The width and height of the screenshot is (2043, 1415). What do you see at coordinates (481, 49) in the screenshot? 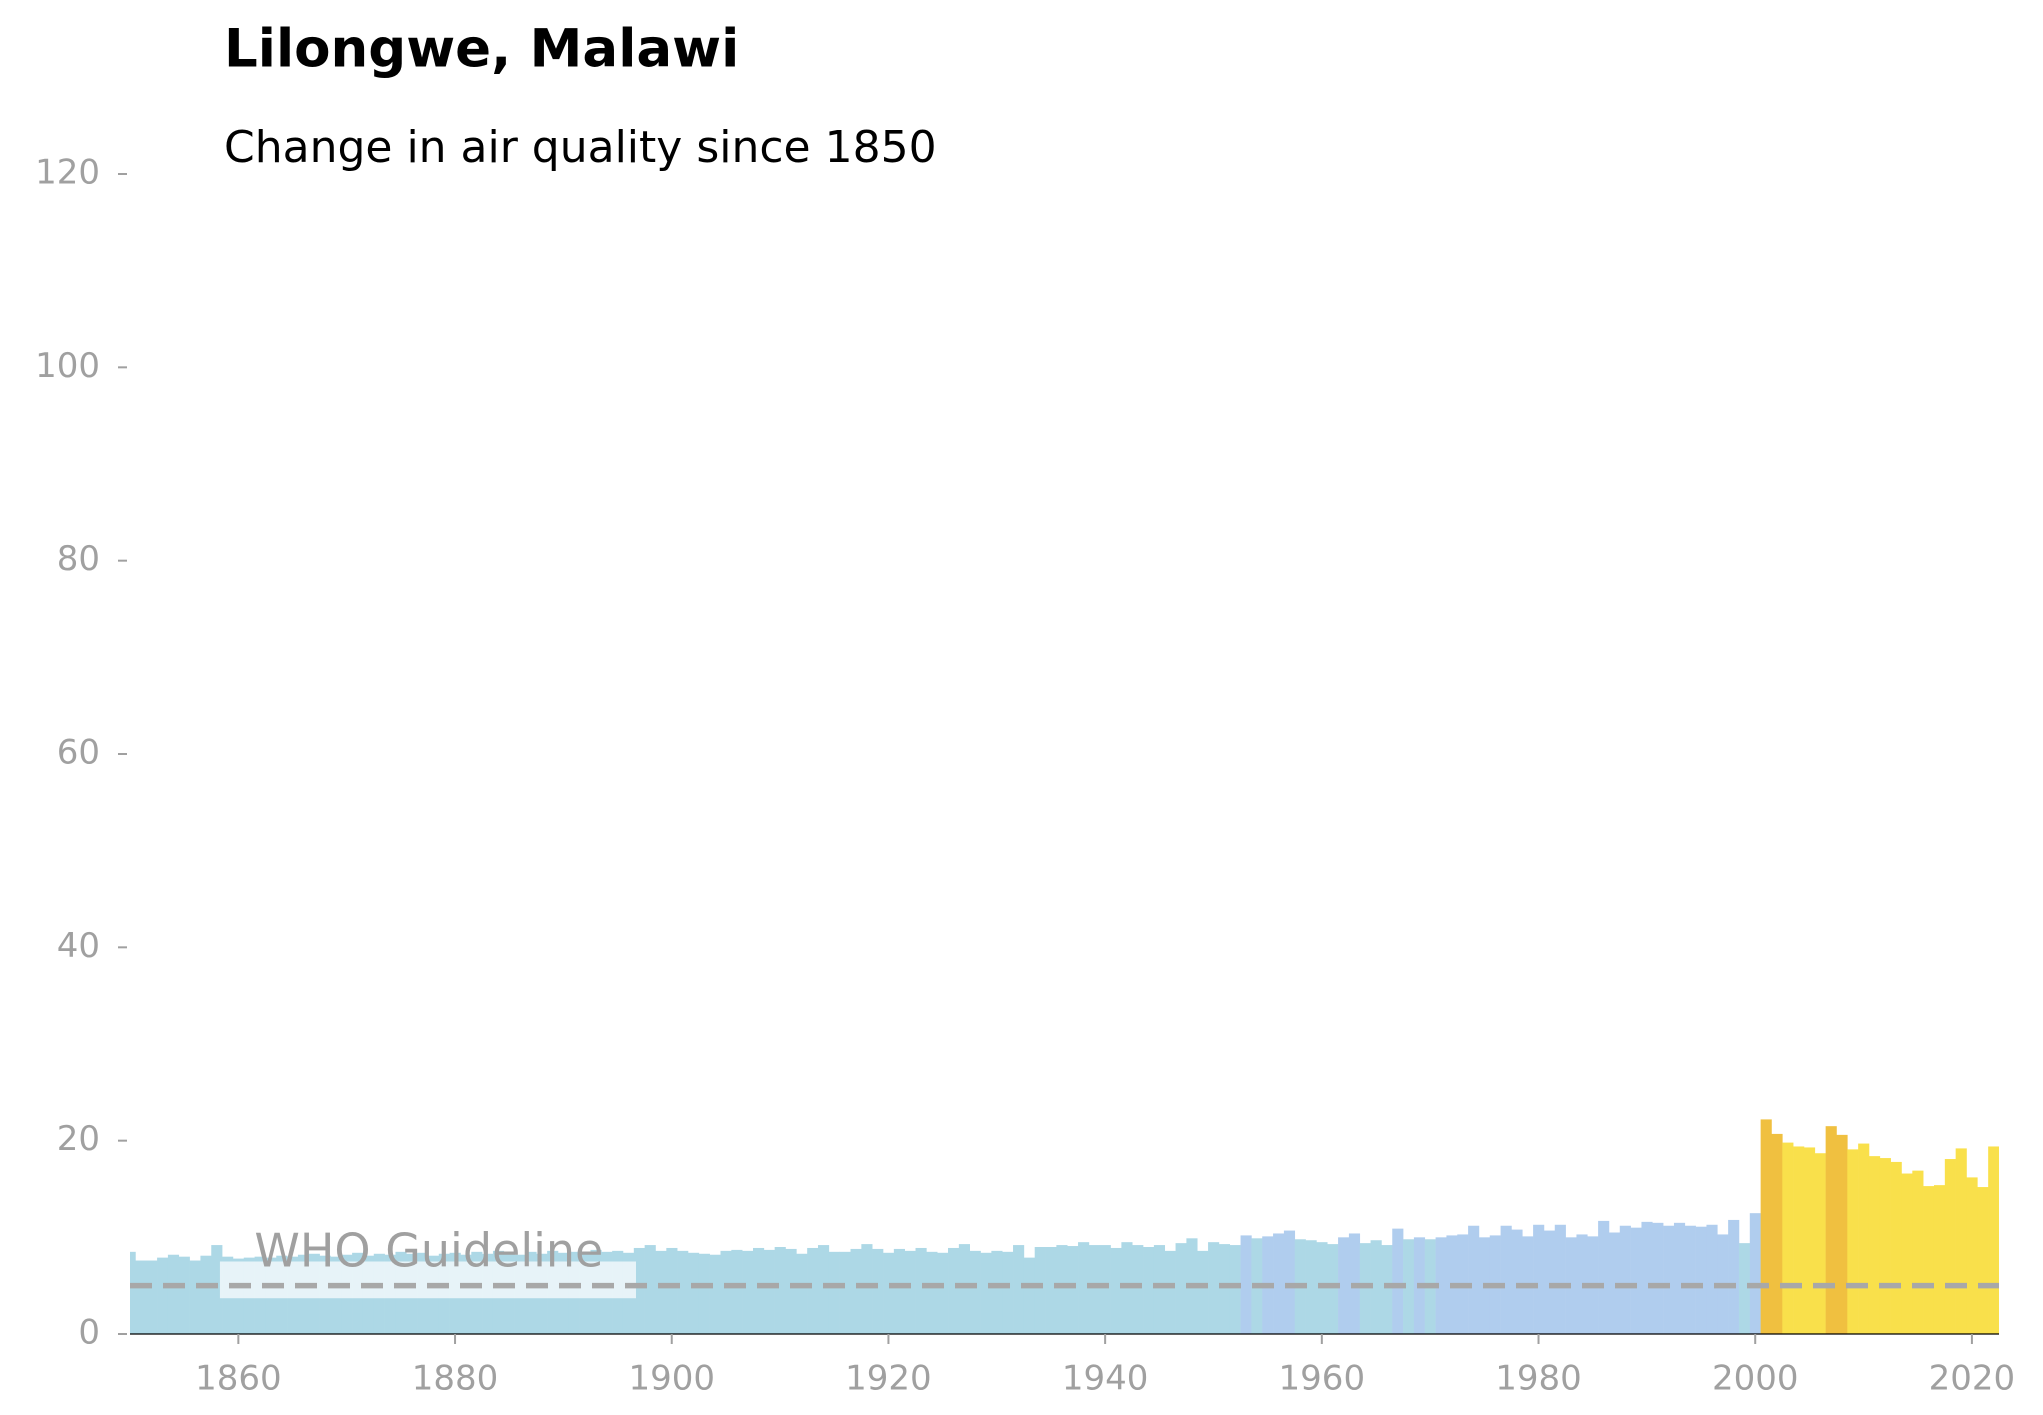
I see `chart-title: Lilongwe, Malawi` at bounding box center [481, 49].